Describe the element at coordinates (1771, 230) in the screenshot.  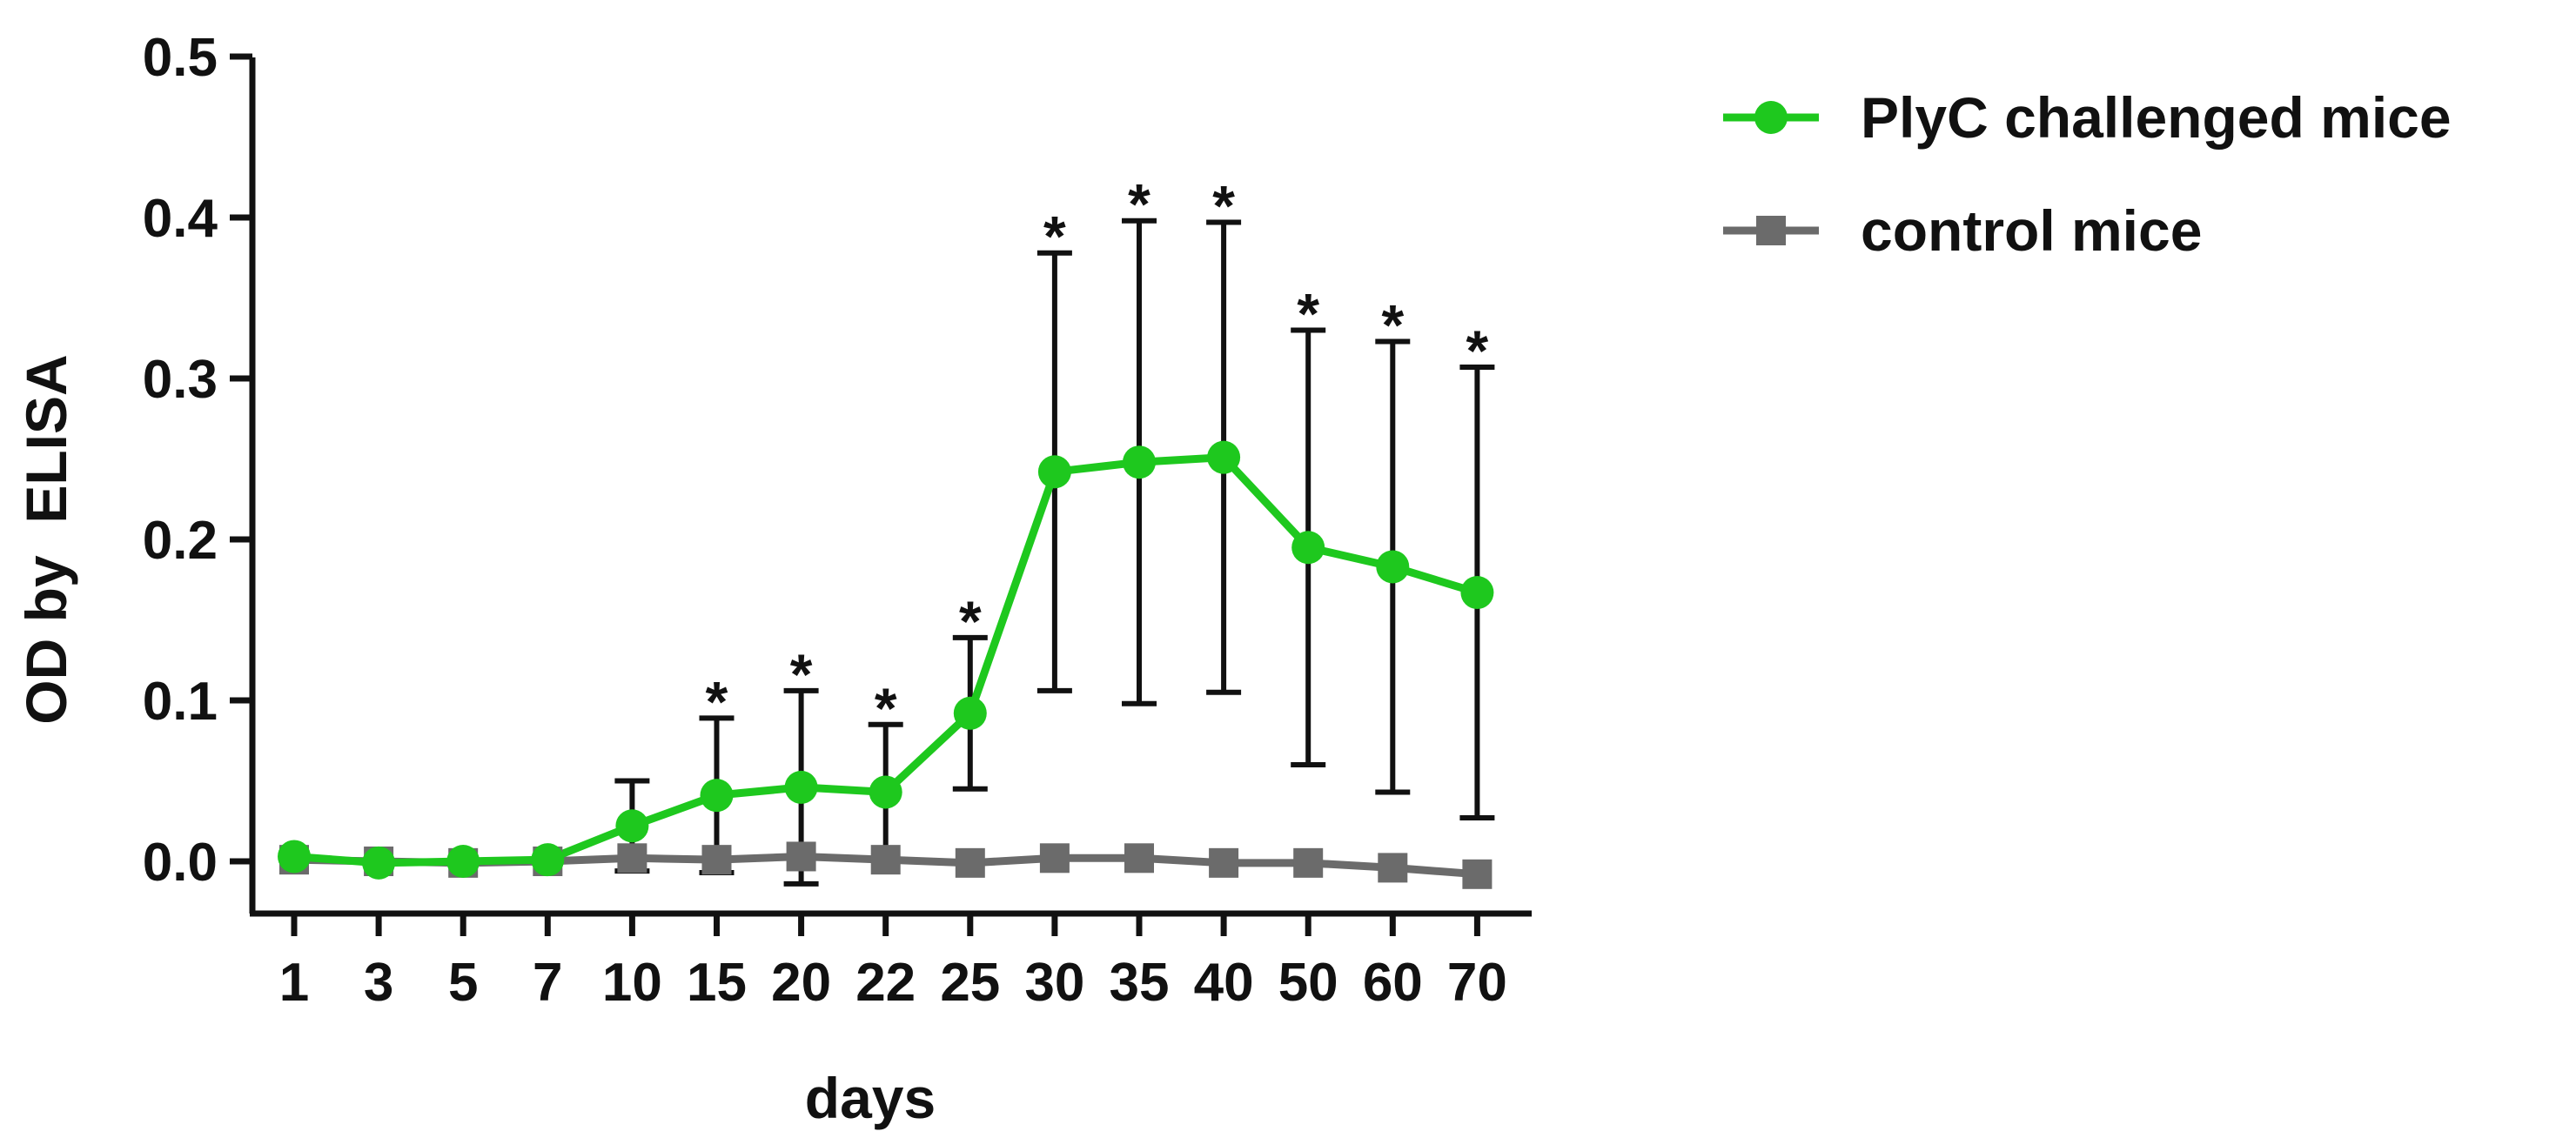
I see `legend-marker-control` at that location.